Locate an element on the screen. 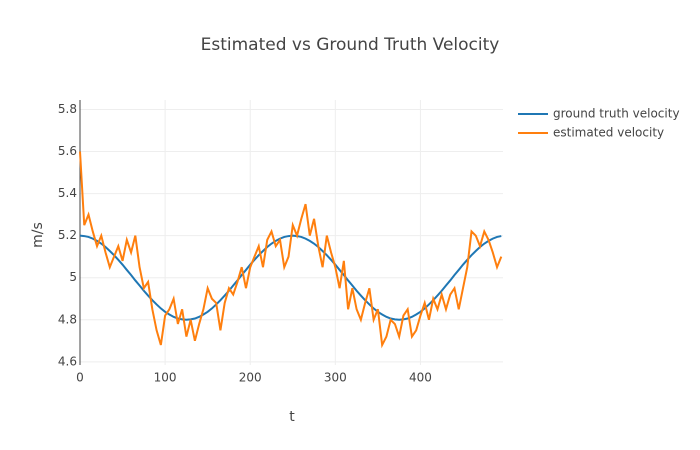 The height and width of the screenshot is (450, 700). x-tick-label: 100 is located at coordinates (165, 378).